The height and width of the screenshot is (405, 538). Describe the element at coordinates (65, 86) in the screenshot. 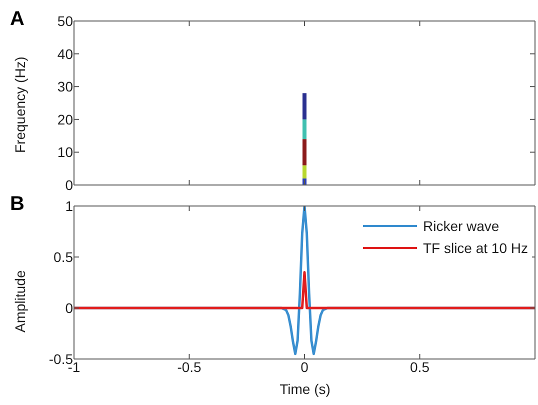

I see `y-tick-label: 30` at that location.